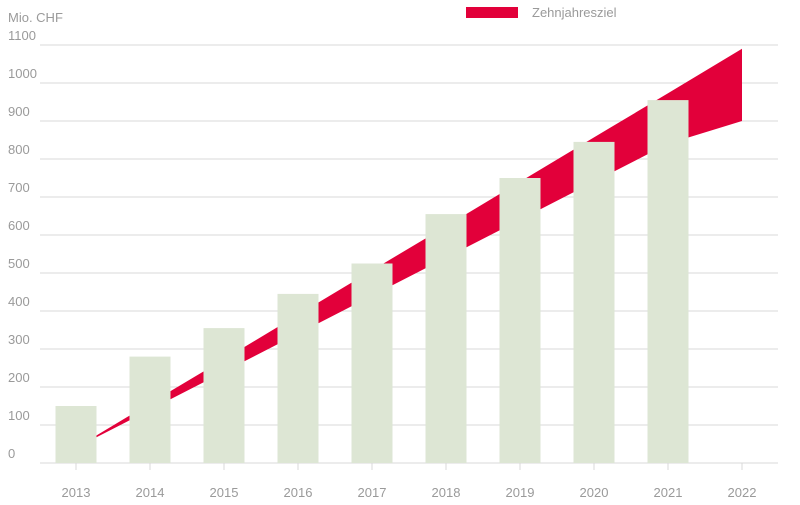 This screenshot has height=505, width=800. I want to click on bar-2016, so click(298, 378).